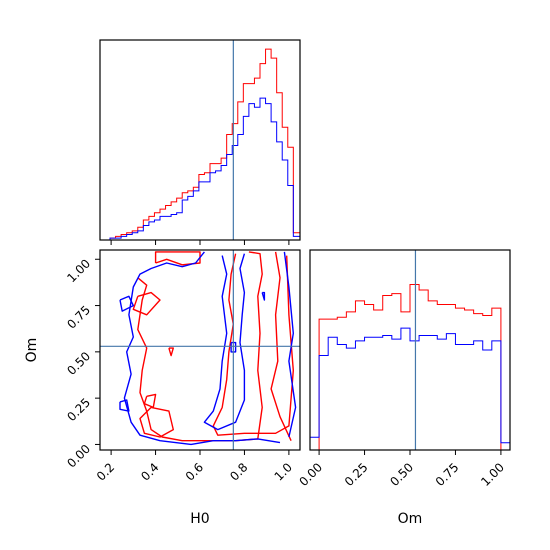 This screenshot has width=550, height=550. I want to click on contour-lines, so click(208, 348).